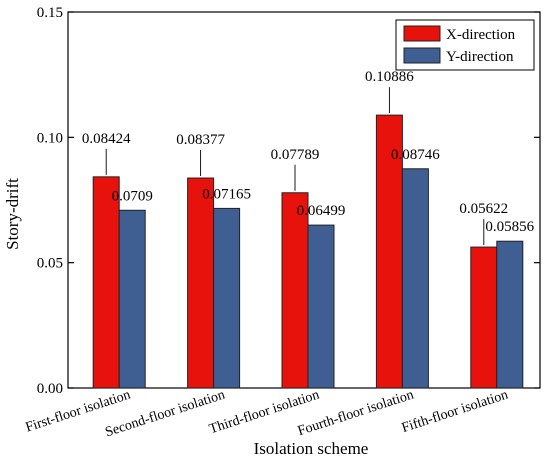  Describe the element at coordinates (50, 138) in the screenshot. I see `y-tick-label: 0.10` at that location.